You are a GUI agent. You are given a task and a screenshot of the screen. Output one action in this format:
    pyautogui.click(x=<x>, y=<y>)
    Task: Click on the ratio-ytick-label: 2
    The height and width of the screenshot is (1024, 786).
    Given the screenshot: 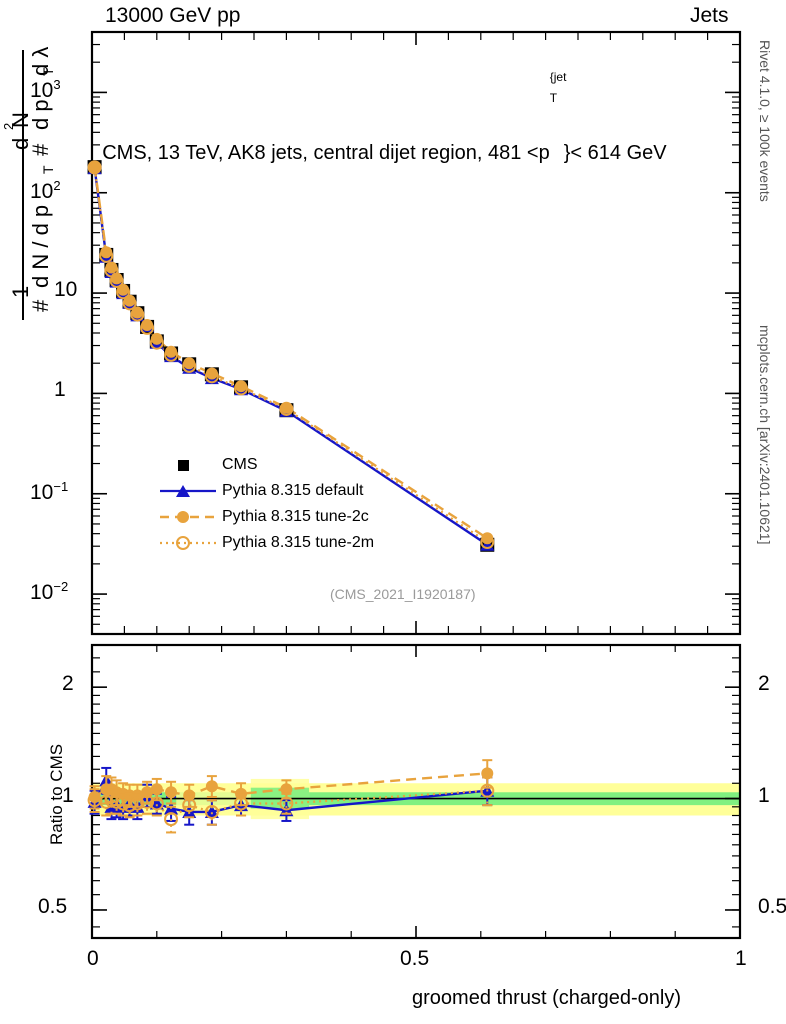 What is the action you would take?
    pyautogui.click(x=68, y=684)
    